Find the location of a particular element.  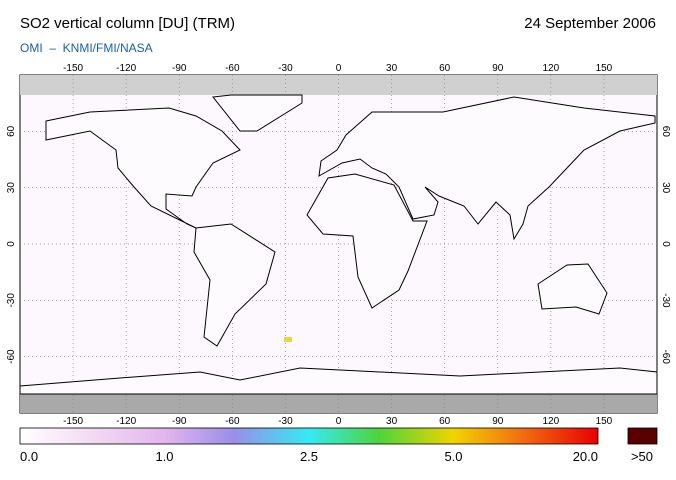

greenland is located at coordinates (257, 113).